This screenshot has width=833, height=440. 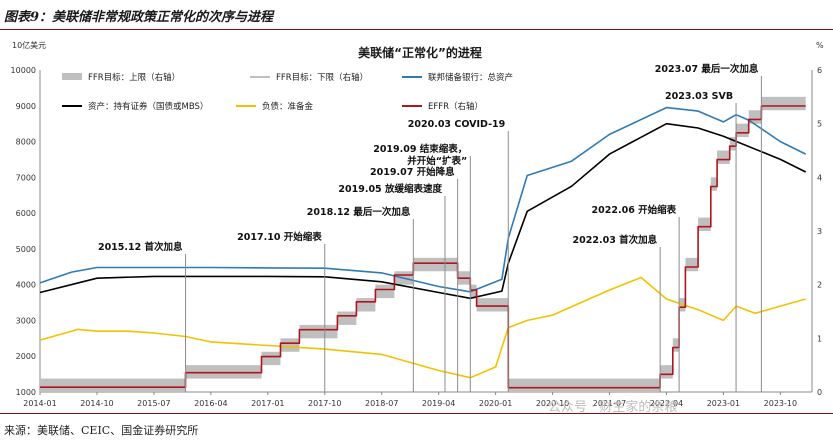 What do you see at coordinates (23, 70) in the screenshot?
I see `left-tick-label: 10000` at bounding box center [23, 70].